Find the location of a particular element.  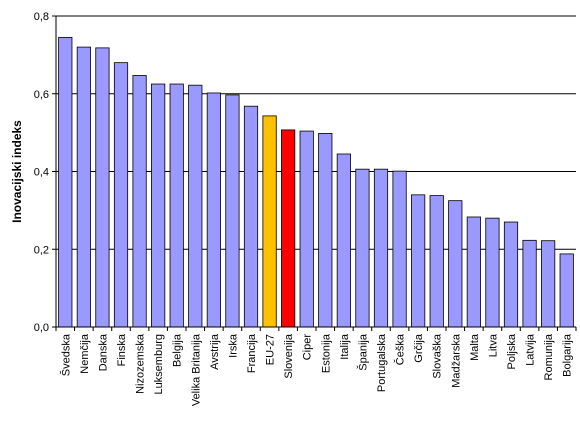

y-tick-label: 0,2 is located at coordinates (41, 250).